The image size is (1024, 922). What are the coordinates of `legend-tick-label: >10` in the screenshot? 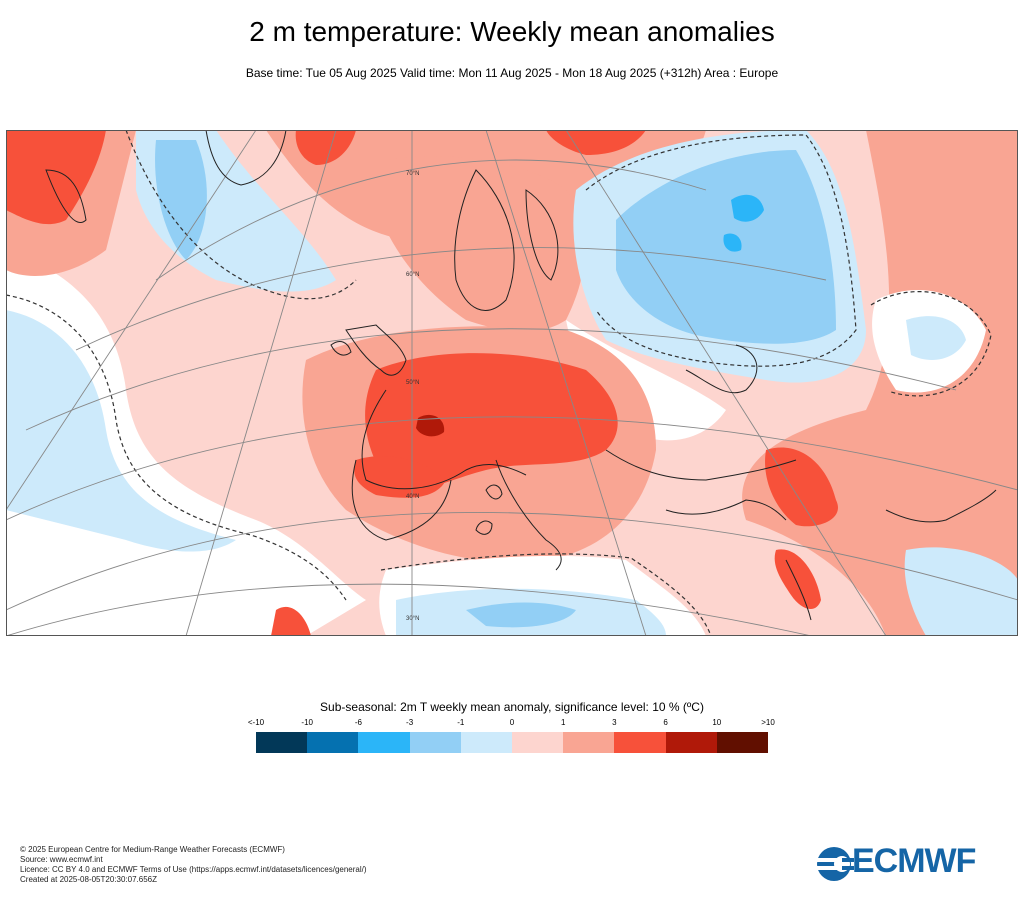 It's located at (768, 722).